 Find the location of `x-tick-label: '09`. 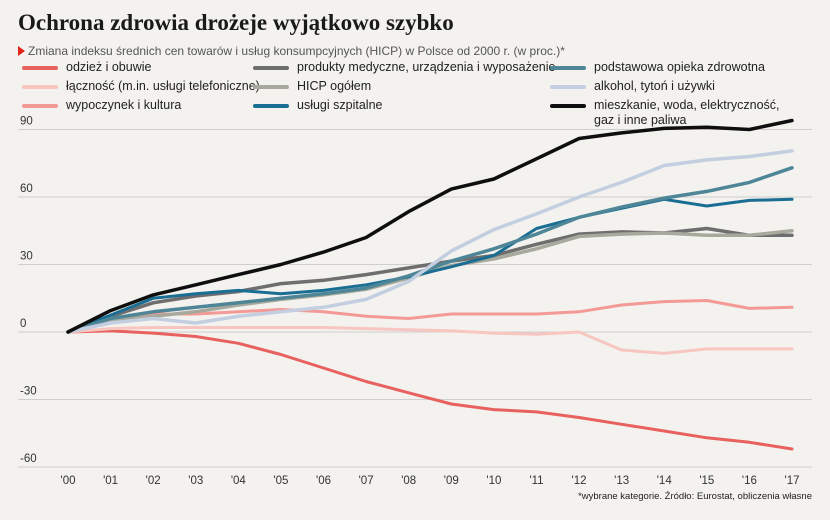

x-tick-label: '09 is located at coordinates (451, 481).